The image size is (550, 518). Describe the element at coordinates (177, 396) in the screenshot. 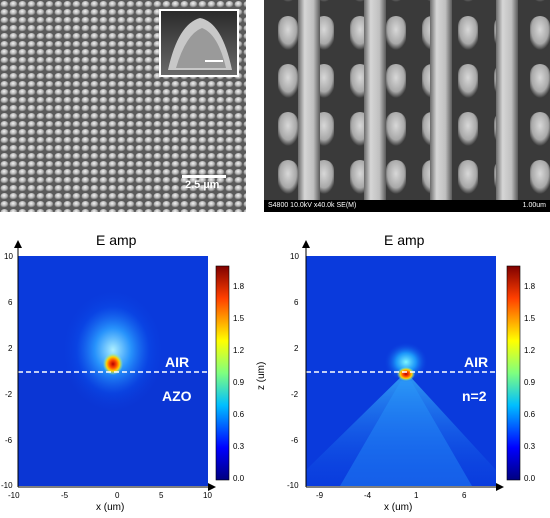

I see `plot-1-material-label: AZO` at that location.